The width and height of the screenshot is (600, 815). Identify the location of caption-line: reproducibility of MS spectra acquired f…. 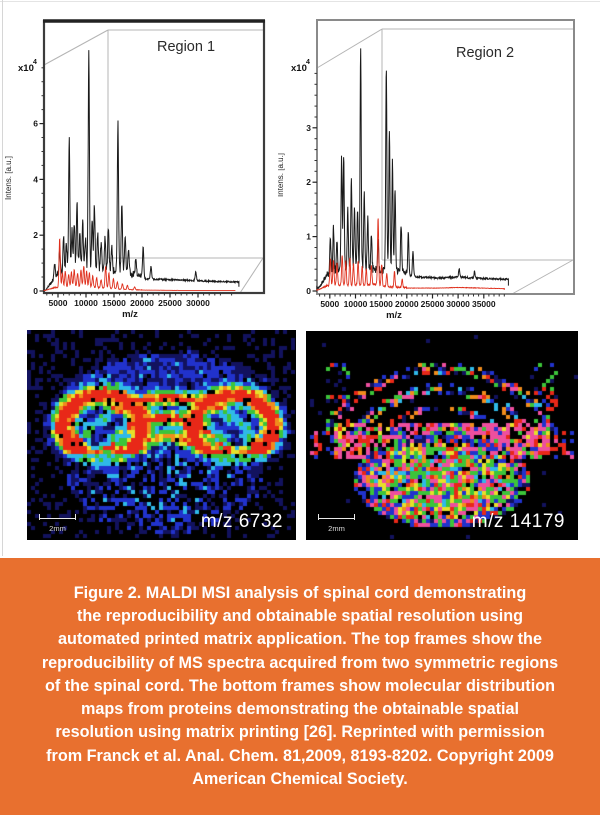
(300, 662).